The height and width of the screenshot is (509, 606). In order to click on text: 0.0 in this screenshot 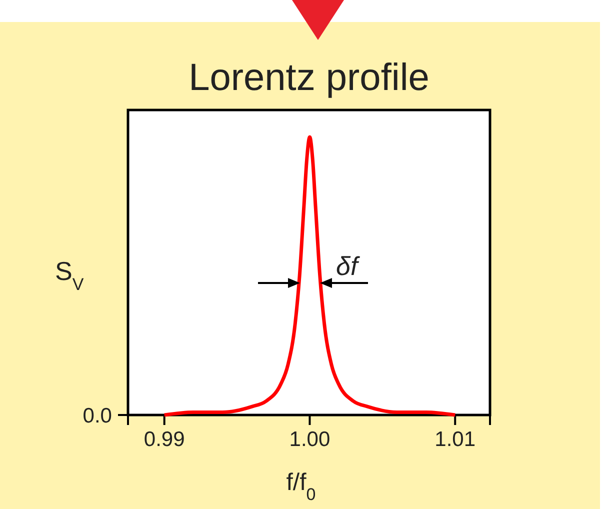, I will do `click(97, 416)`.